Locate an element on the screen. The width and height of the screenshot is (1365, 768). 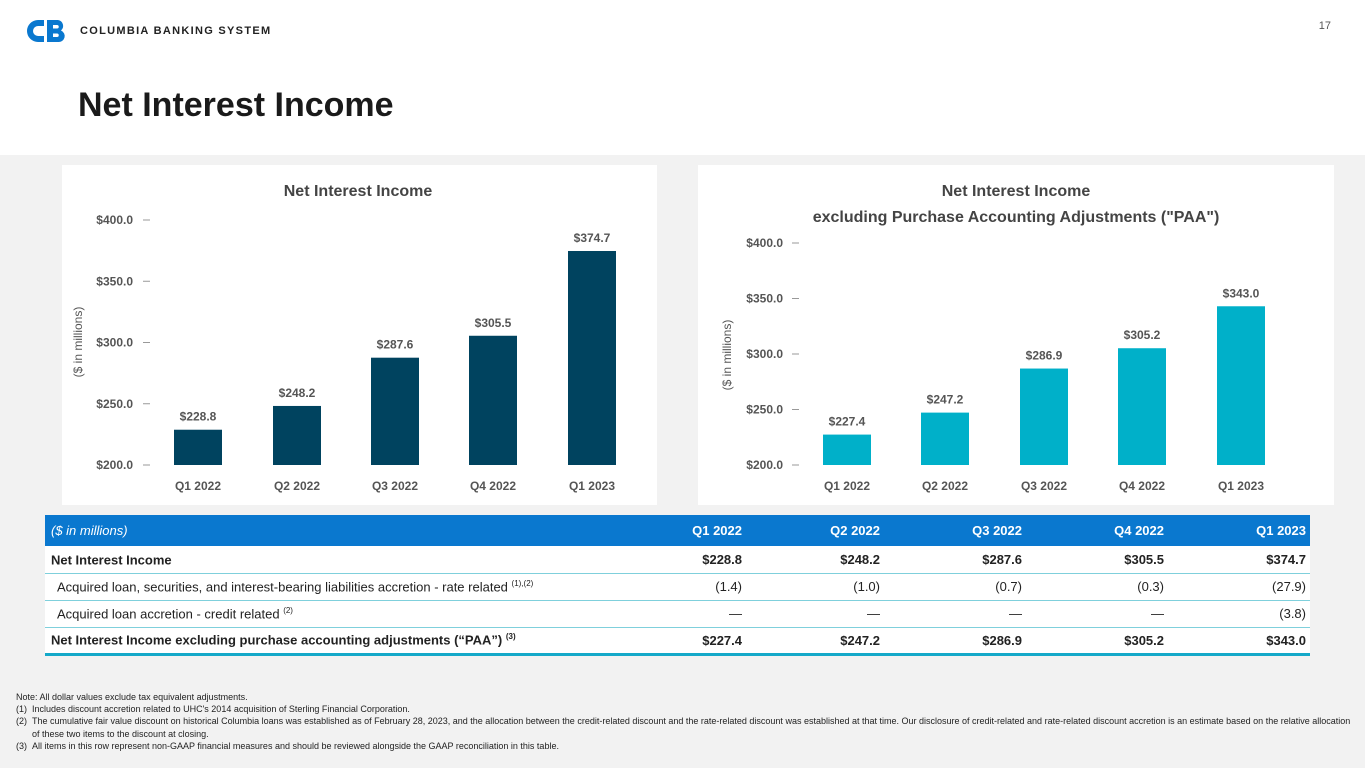
unit-label: ($ in millions) is located at coordinates (329, 530).